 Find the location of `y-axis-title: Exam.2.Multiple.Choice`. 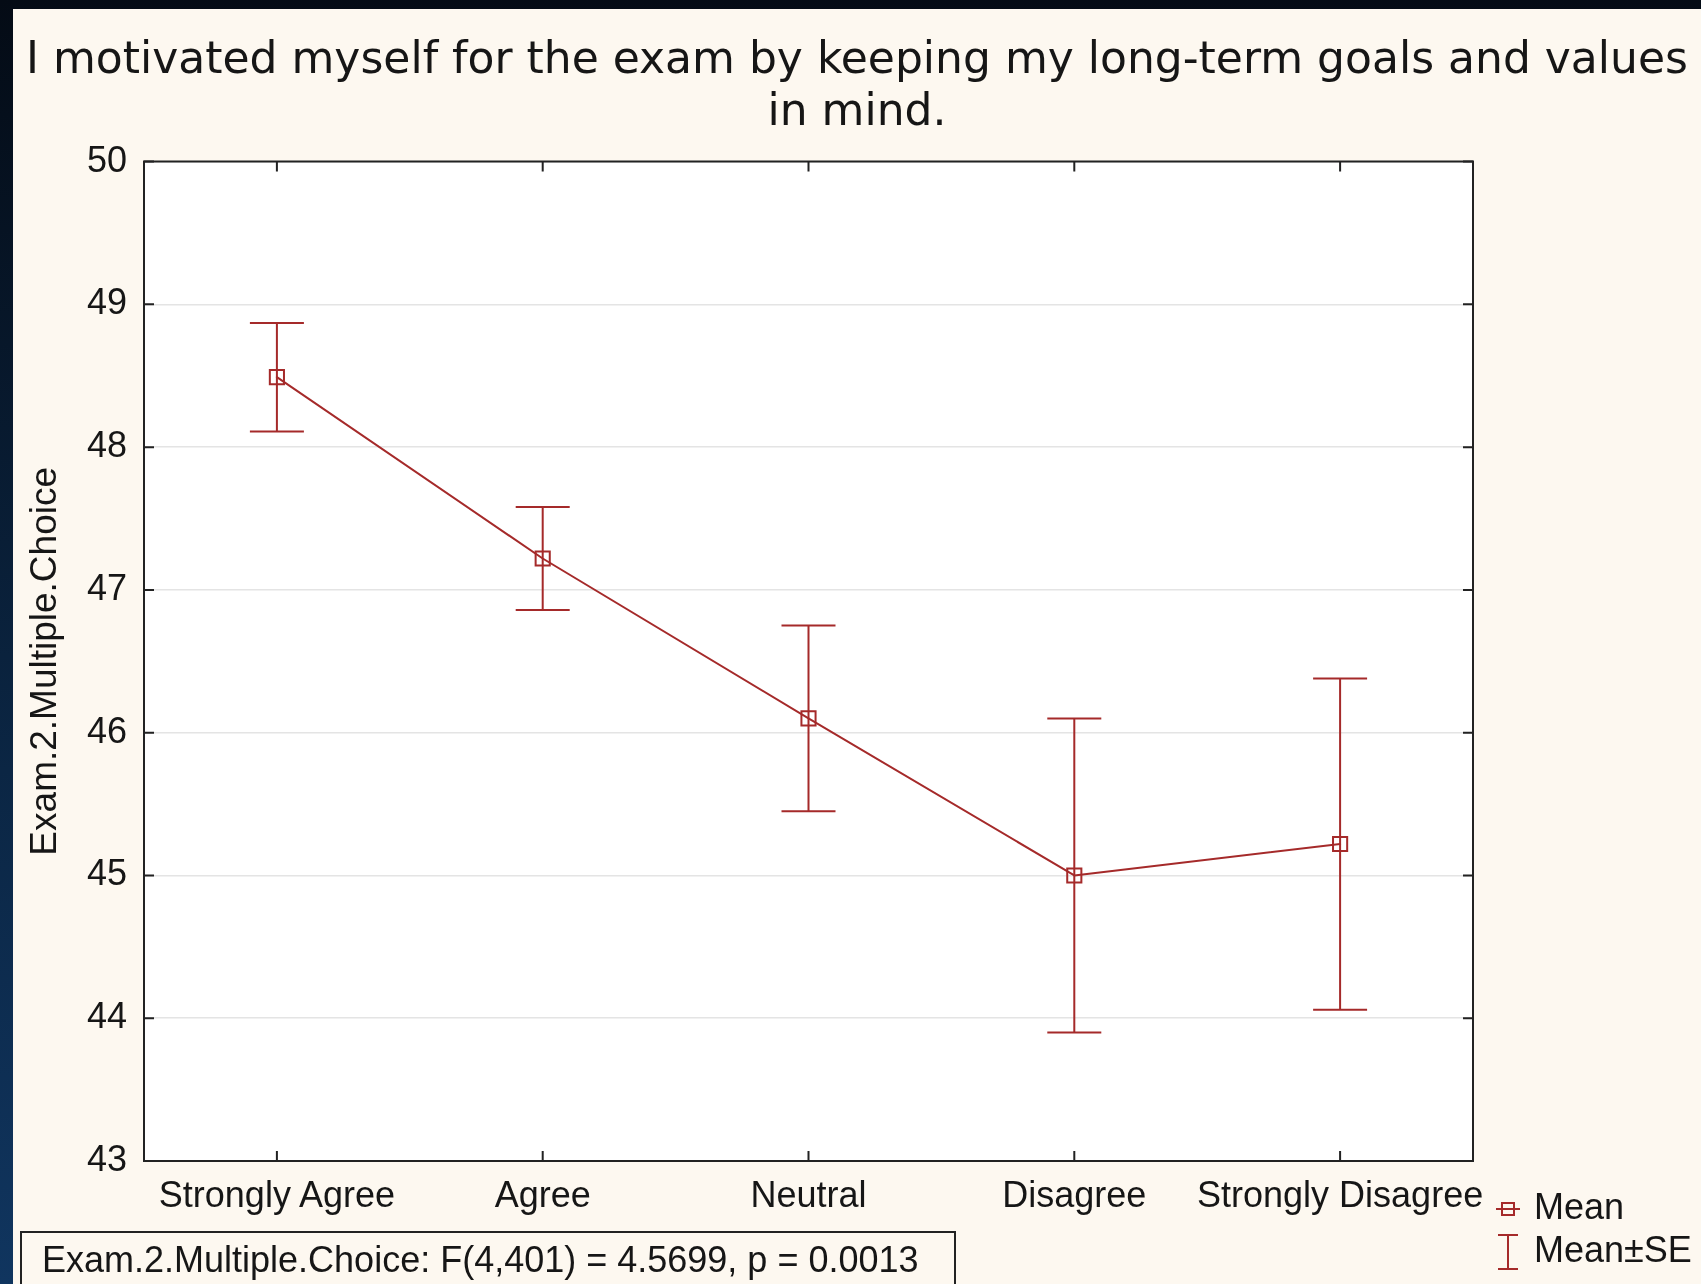

y-axis-title: Exam.2.Multiple.Choice is located at coordinates (44, 661).